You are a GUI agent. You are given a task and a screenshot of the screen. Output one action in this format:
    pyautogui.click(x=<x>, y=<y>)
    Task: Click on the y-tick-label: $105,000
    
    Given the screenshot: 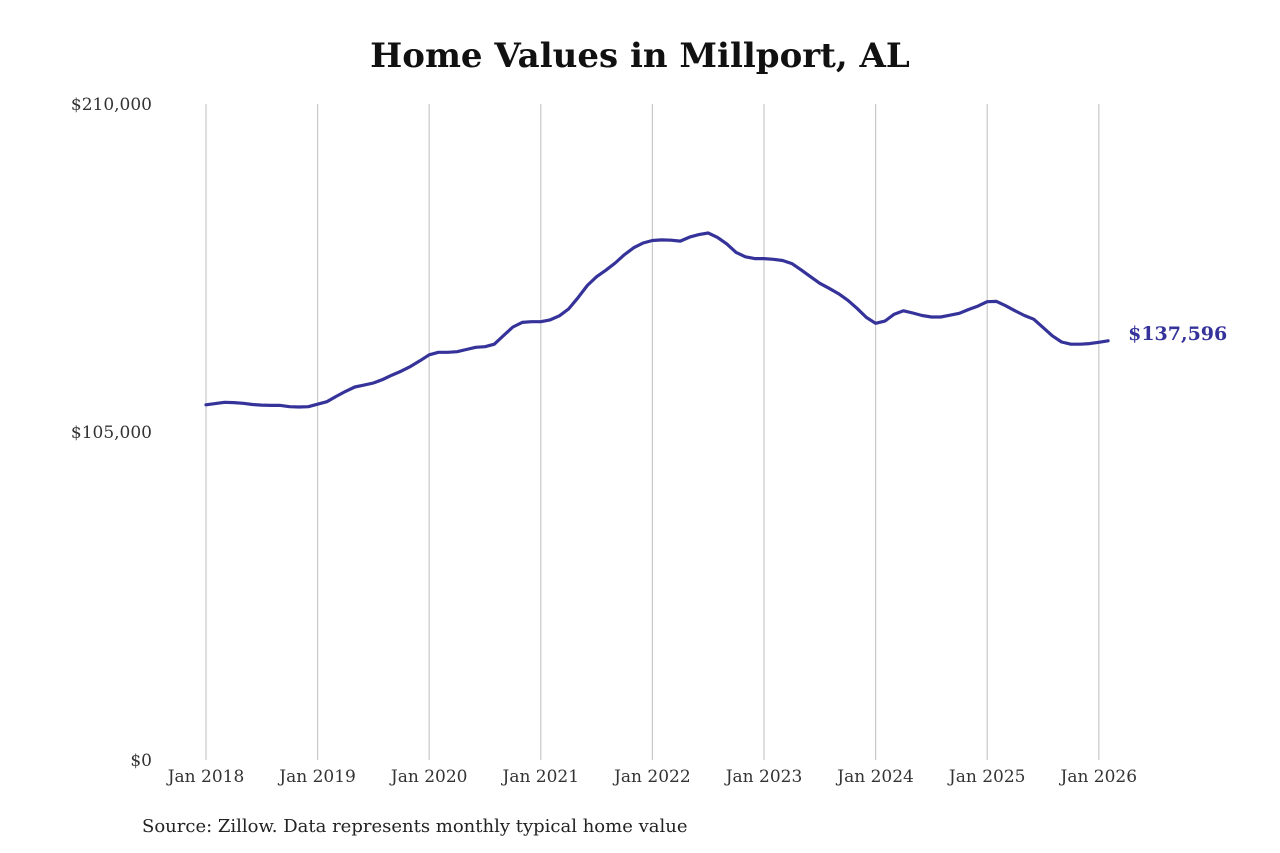 What is the action you would take?
    pyautogui.click(x=111, y=433)
    